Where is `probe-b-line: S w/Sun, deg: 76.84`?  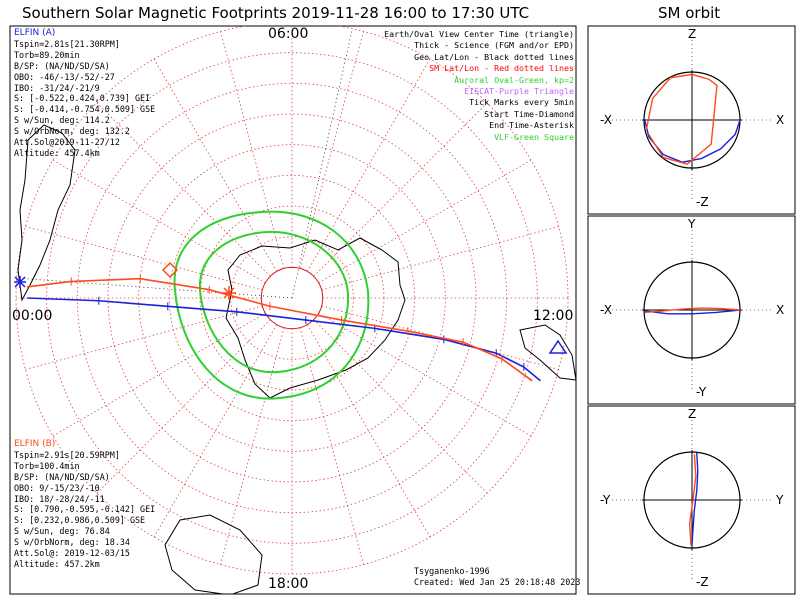
probe-b-line: S w/Sun, deg: 76.84 is located at coordinates (62, 531).